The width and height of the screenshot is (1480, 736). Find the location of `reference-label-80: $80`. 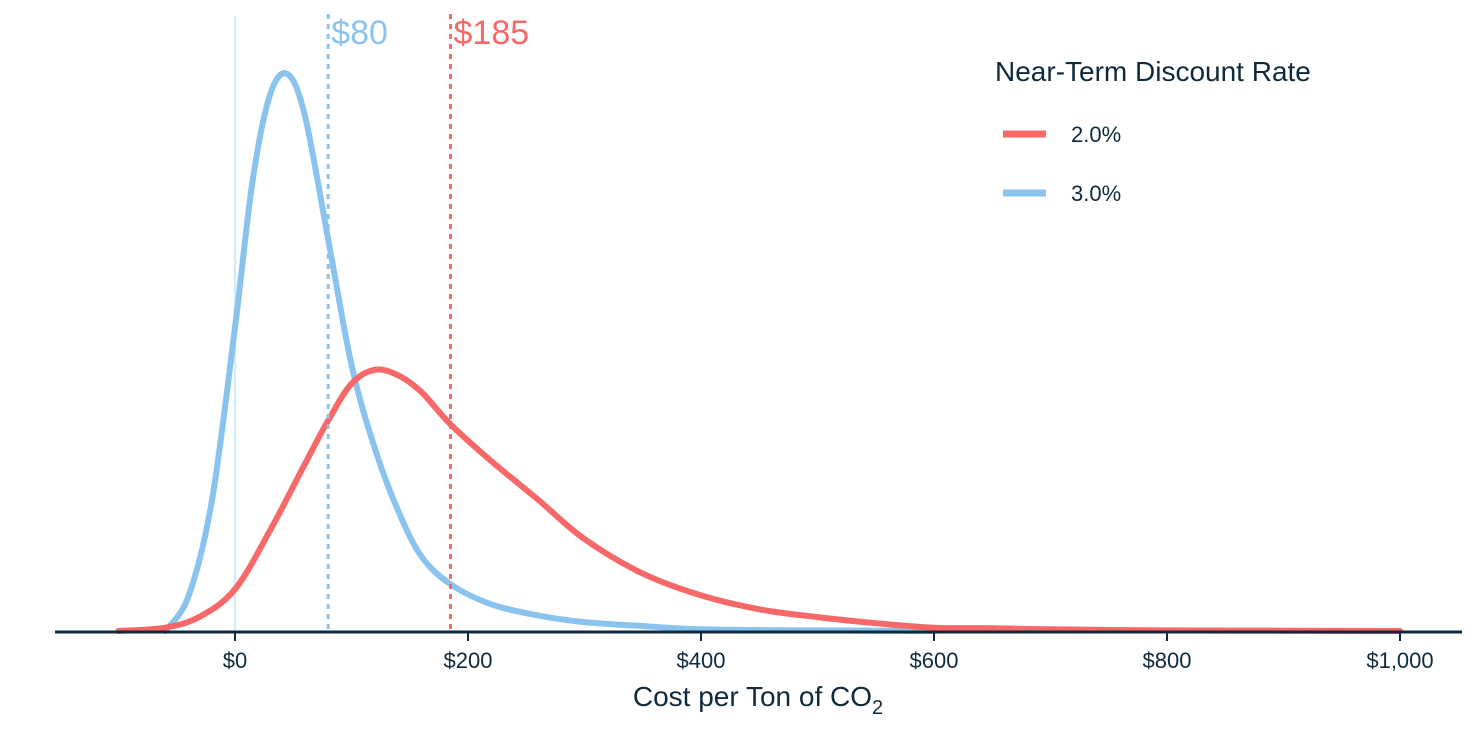

reference-label-80: $80 is located at coordinates (359, 33).